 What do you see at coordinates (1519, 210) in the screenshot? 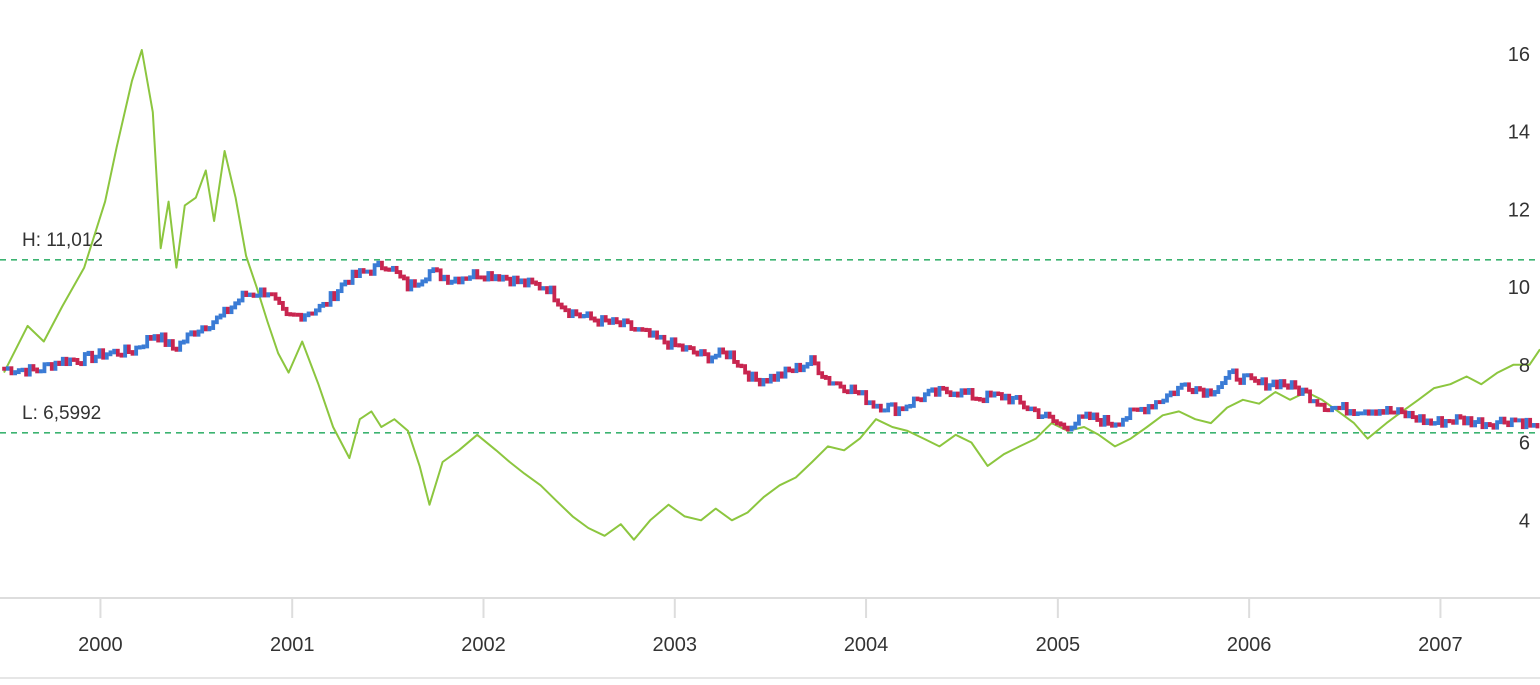
I see `y-tick-label: 12` at bounding box center [1519, 210].